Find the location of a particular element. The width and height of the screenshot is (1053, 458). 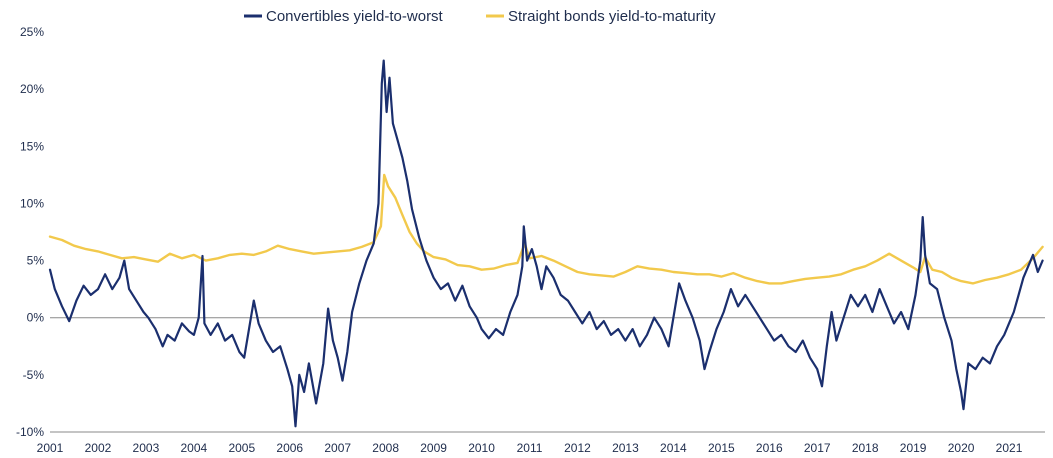

x-tick-label: 2013 is located at coordinates (625, 448).